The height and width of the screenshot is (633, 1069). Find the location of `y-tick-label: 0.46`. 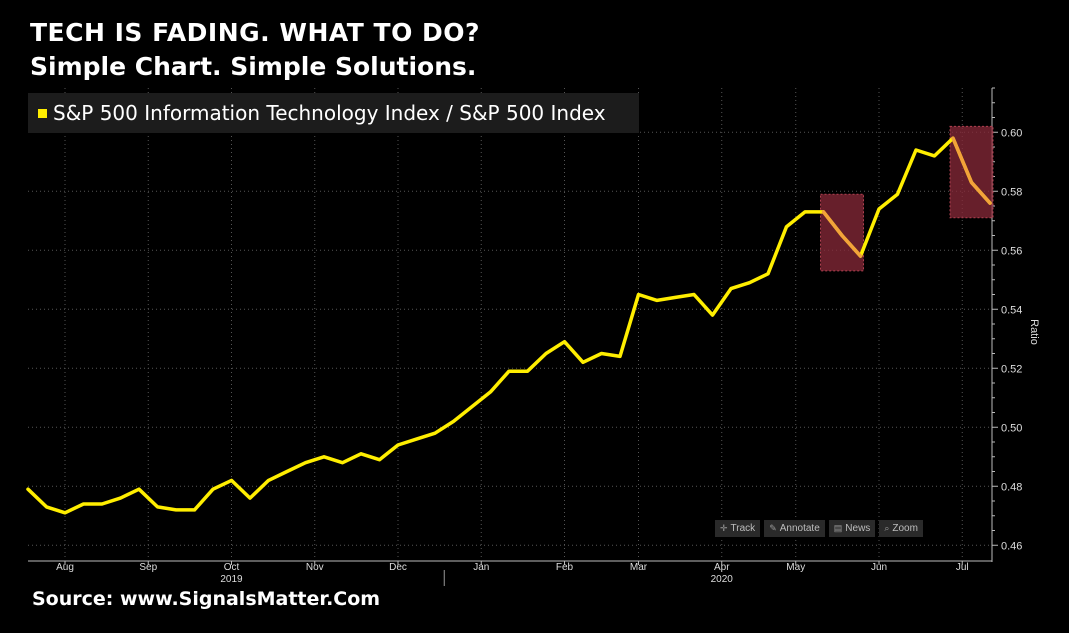

y-tick-label: 0.46 is located at coordinates (1011, 546).